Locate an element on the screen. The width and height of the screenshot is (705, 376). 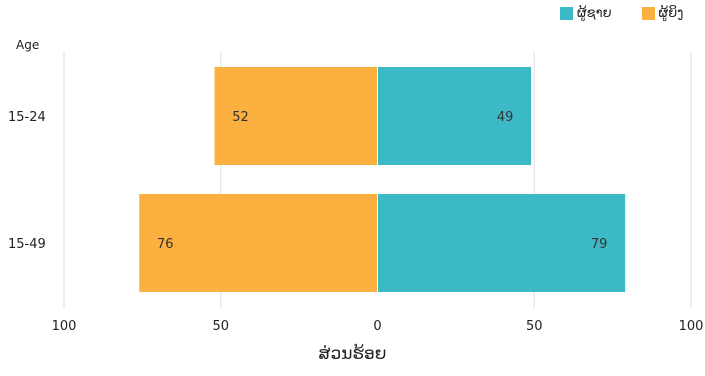
legend-swatch-female is located at coordinates (648, 13).